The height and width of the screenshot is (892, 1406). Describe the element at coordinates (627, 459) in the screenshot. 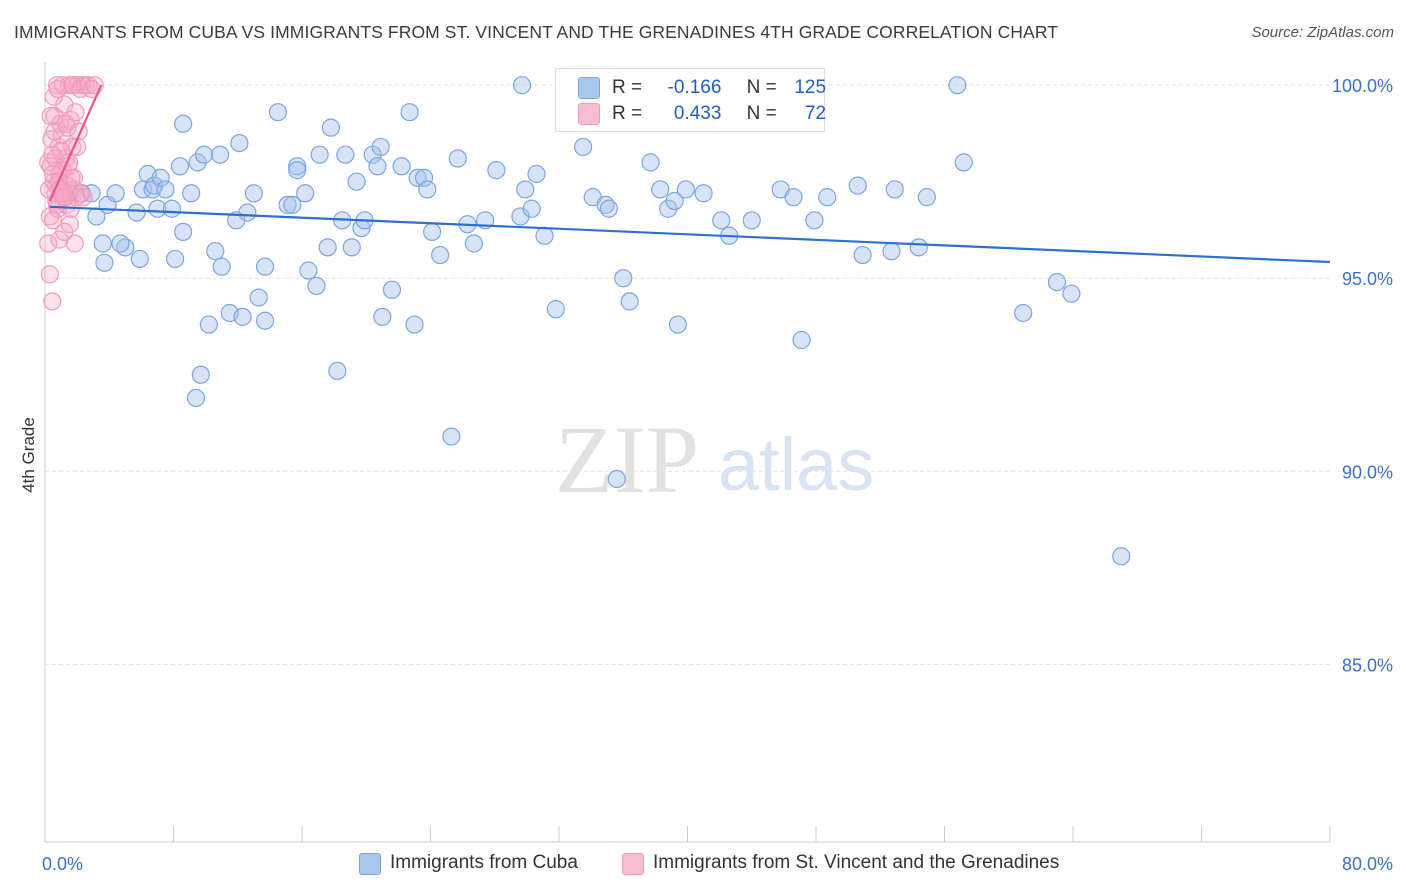

I see `watermark-zip: ZIP` at that location.